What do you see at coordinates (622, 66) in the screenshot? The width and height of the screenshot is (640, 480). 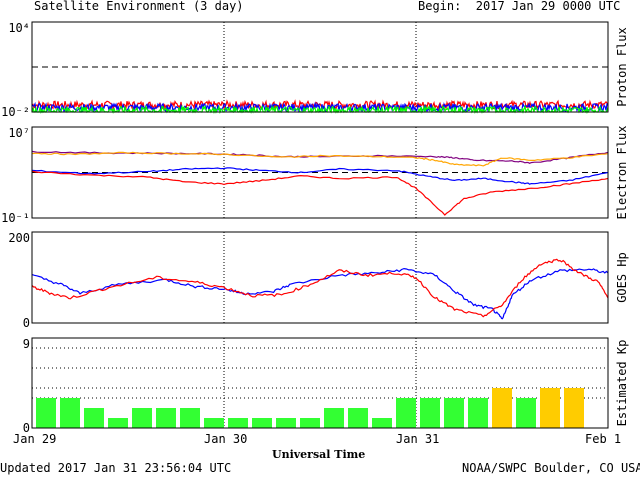 I see `panel-label: Proton Flux` at bounding box center [622, 66].